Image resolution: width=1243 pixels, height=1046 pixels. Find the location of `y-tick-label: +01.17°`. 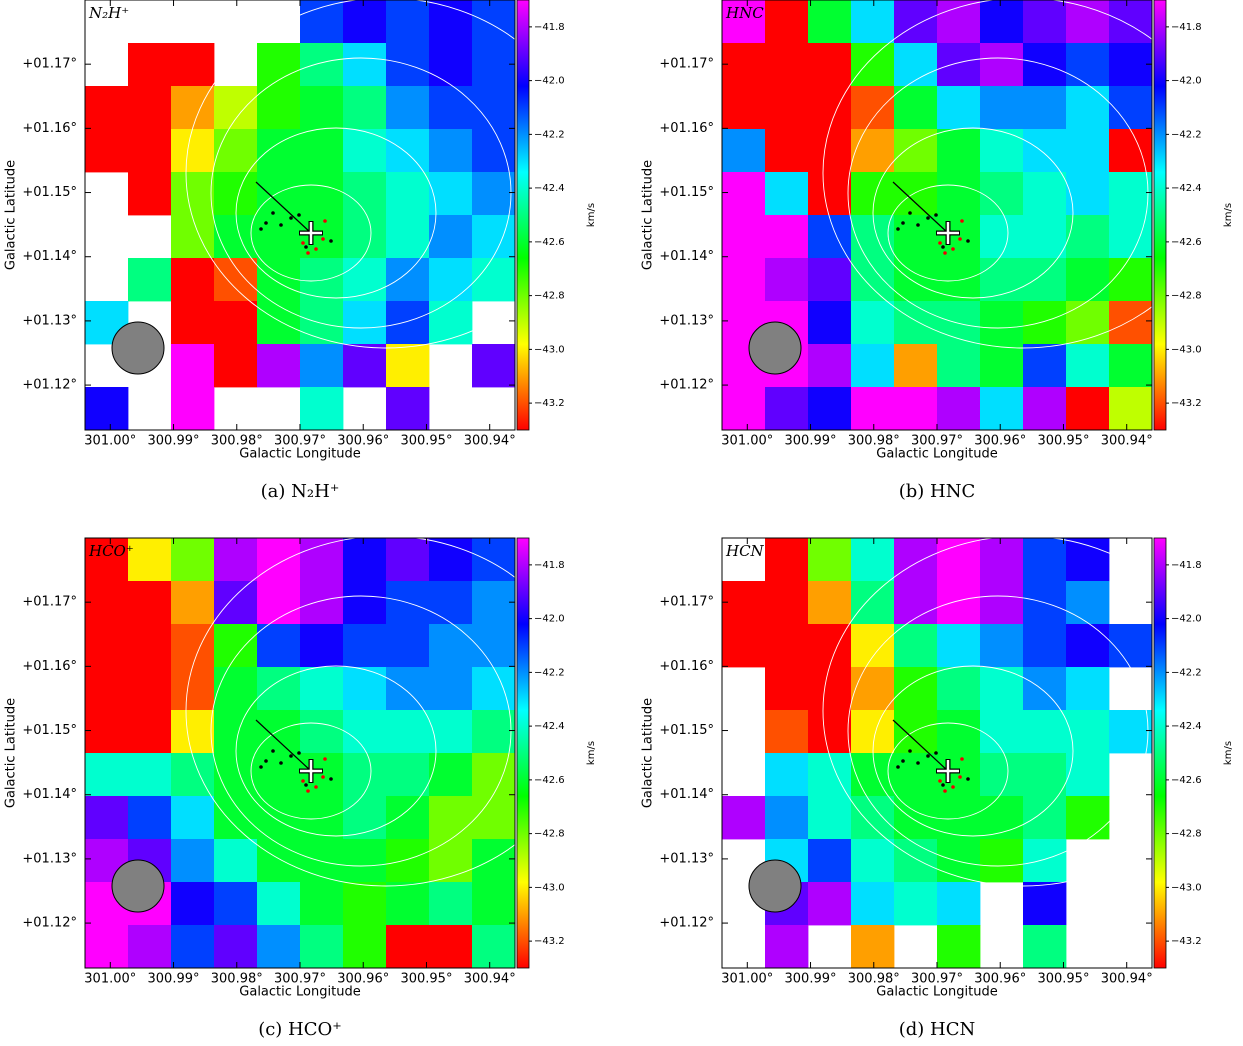

y-tick-label: +01.17° is located at coordinates (49, 602).